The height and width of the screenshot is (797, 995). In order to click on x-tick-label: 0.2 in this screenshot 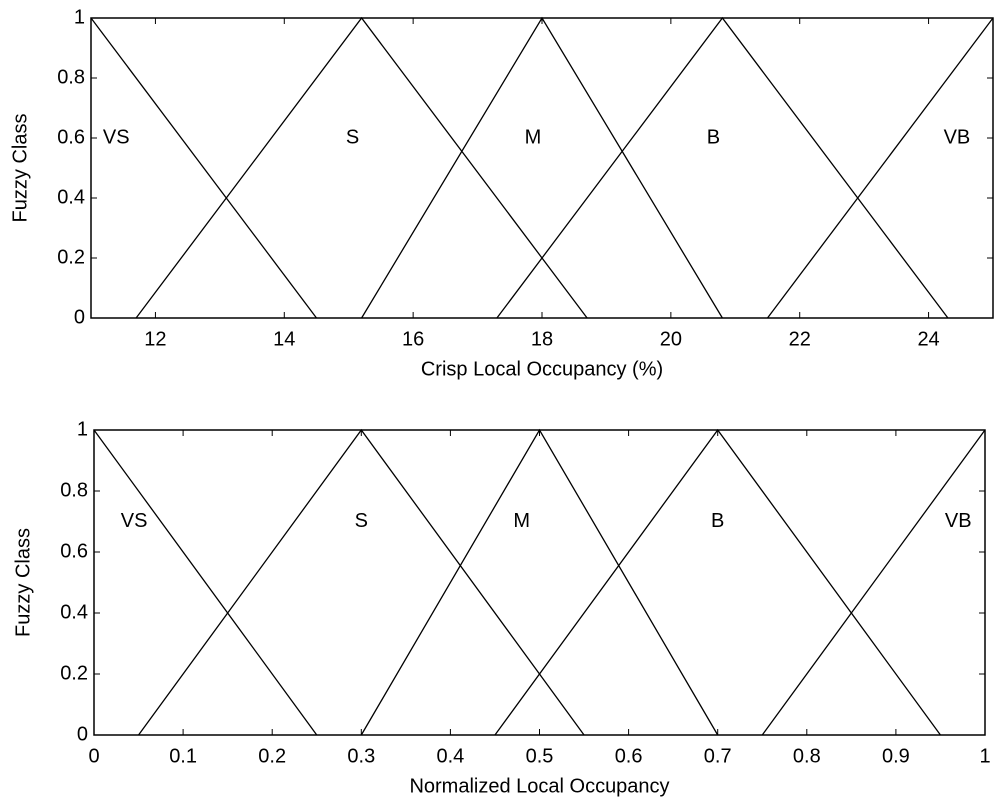, I will do `click(272, 756)`.